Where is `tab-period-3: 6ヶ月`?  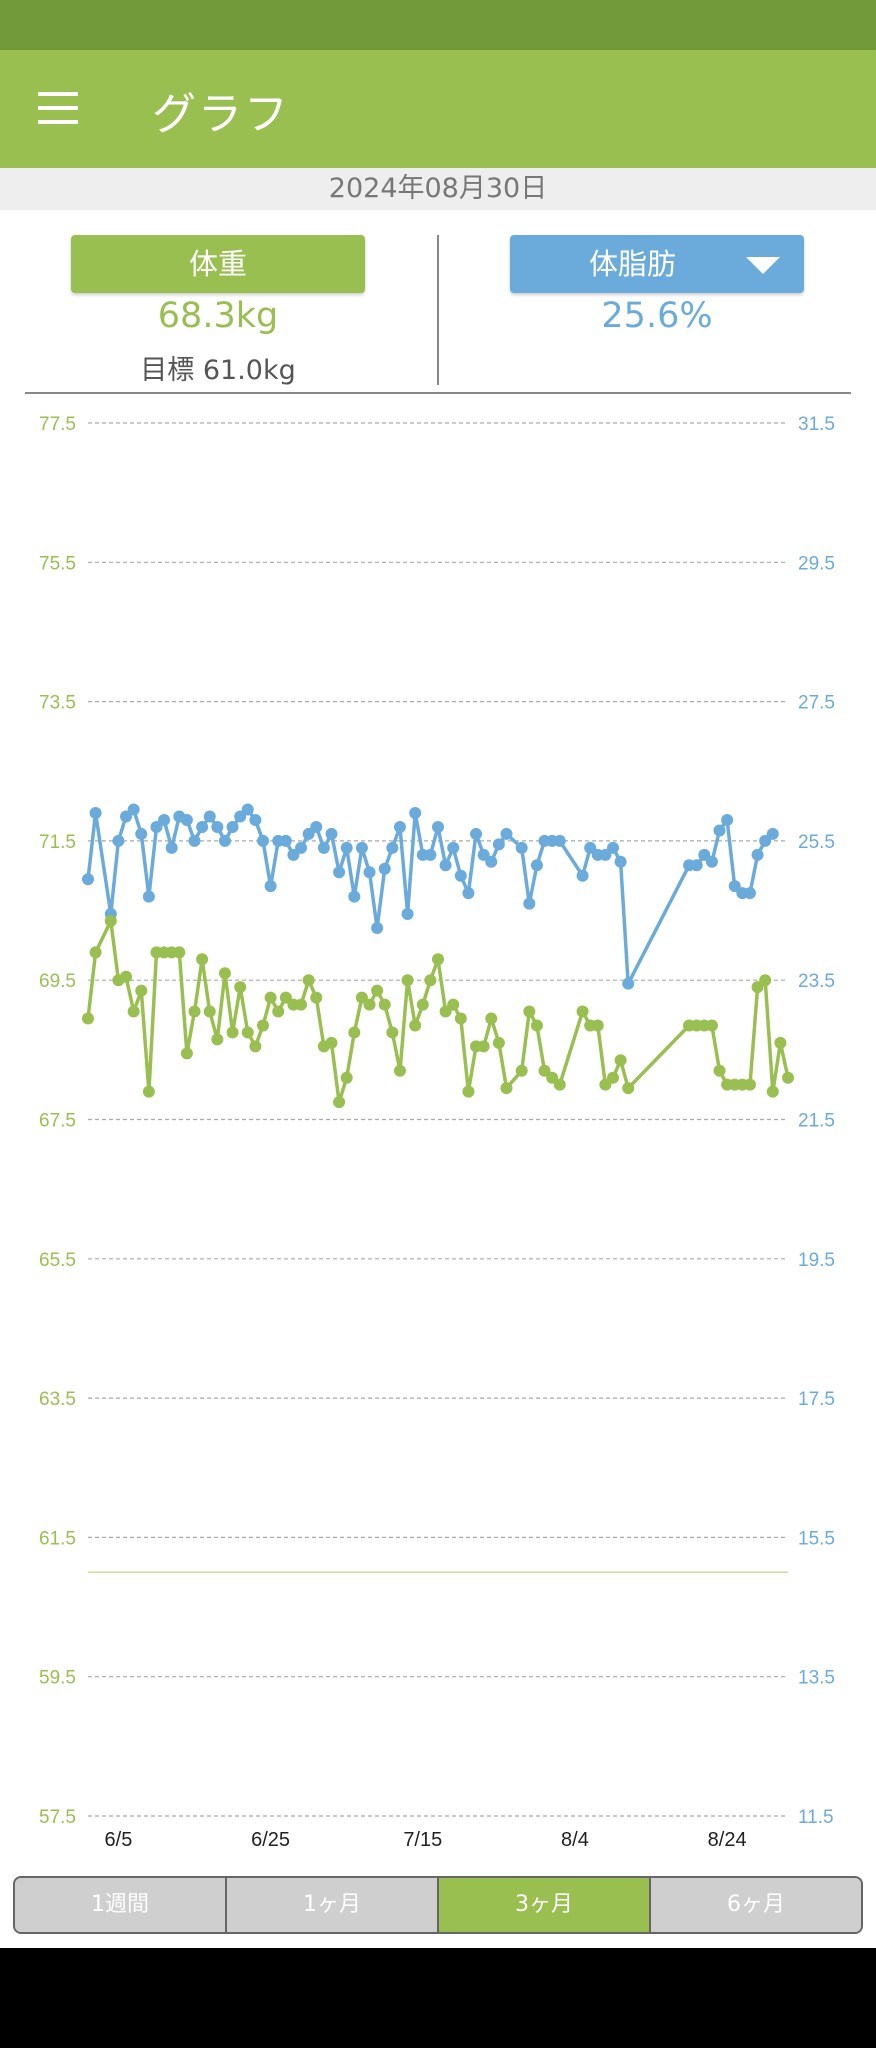
tab-period-3: 6ヶ月 is located at coordinates (756, 1905).